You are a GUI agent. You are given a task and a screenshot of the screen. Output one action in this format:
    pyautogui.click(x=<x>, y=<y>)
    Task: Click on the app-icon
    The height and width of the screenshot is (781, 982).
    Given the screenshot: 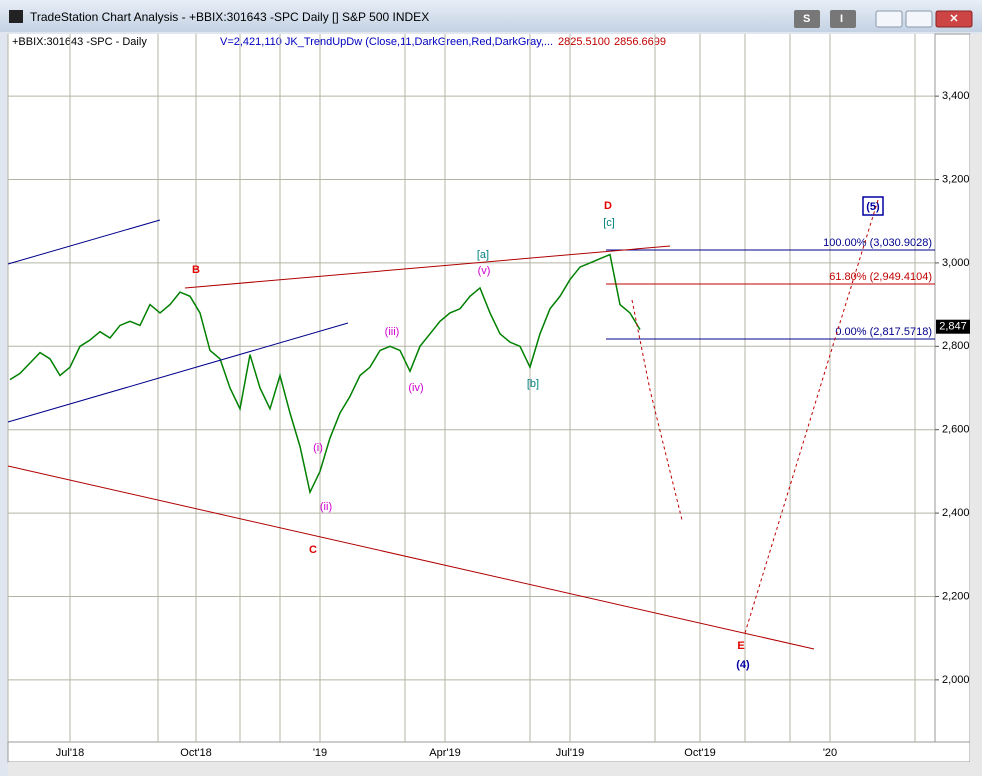 What is the action you would take?
    pyautogui.click(x=16, y=16)
    